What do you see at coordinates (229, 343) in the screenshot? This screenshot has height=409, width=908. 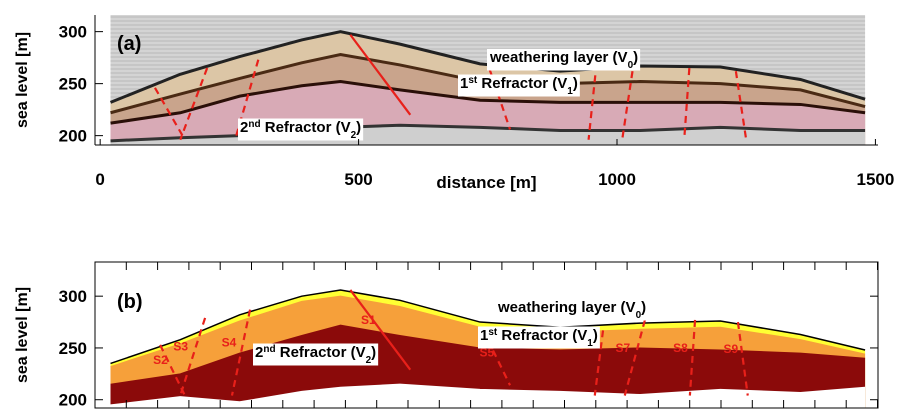 I see `fault-label: S4` at bounding box center [229, 343].